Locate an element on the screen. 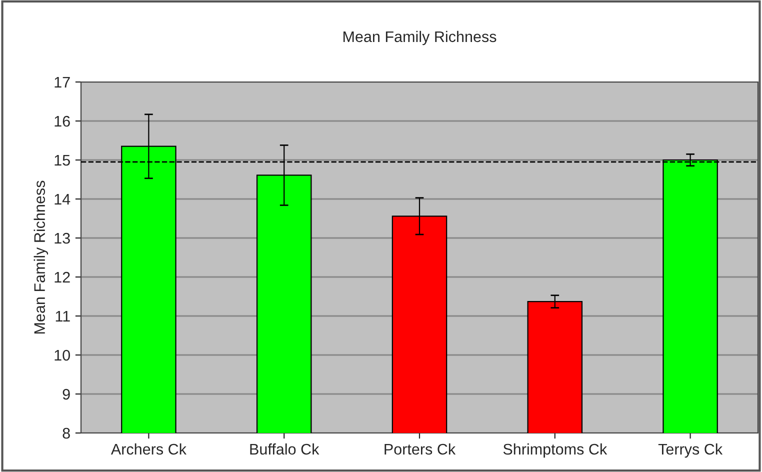 The width and height of the screenshot is (762, 472). x-tick-label: Archers Ck is located at coordinates (148, 449).